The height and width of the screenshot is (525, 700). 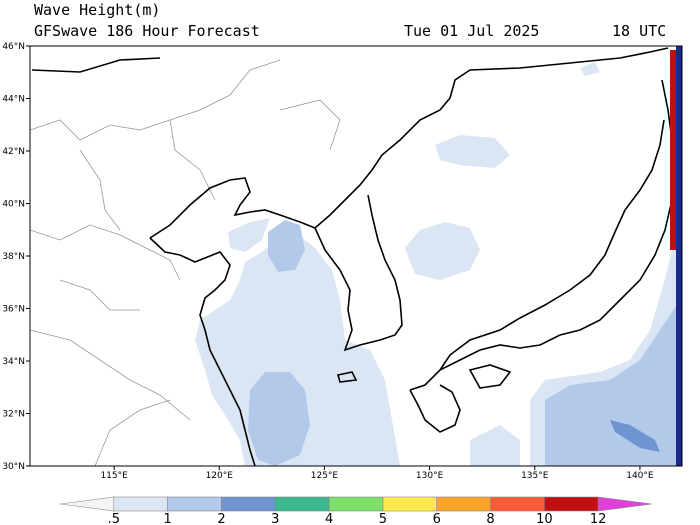 I want to click on lat-tick-label: 36°N, so click(x=13, y=310).